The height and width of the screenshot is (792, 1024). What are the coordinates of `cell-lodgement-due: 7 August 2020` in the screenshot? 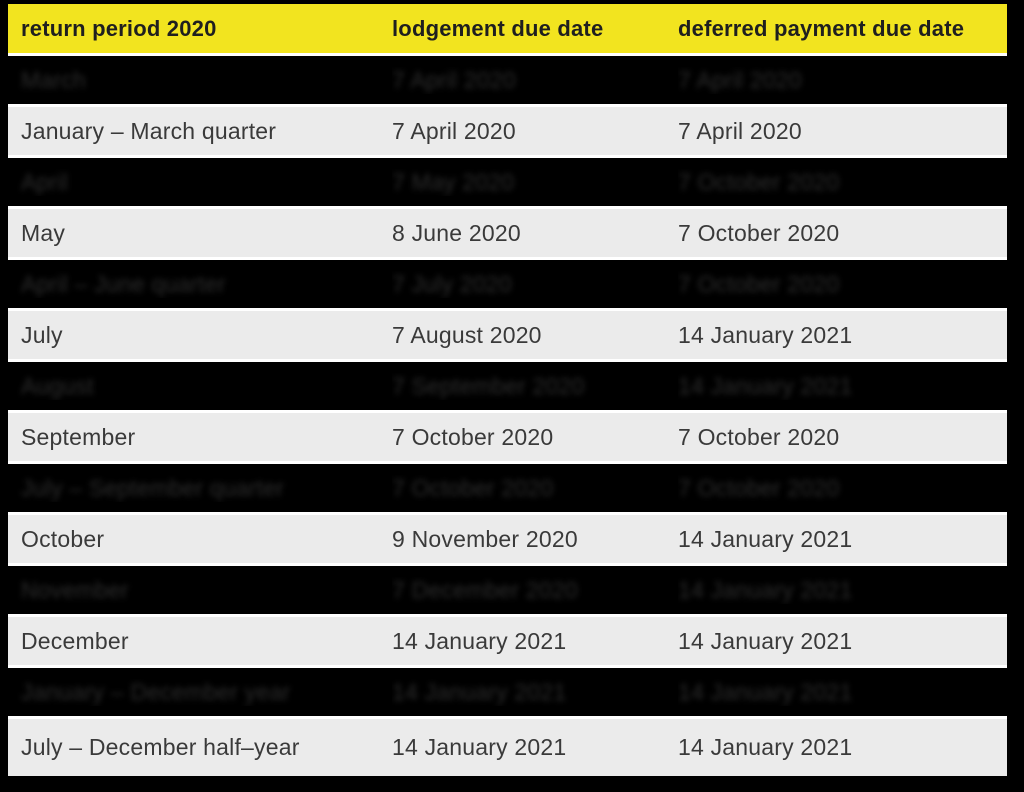 It's located at (535, 335).